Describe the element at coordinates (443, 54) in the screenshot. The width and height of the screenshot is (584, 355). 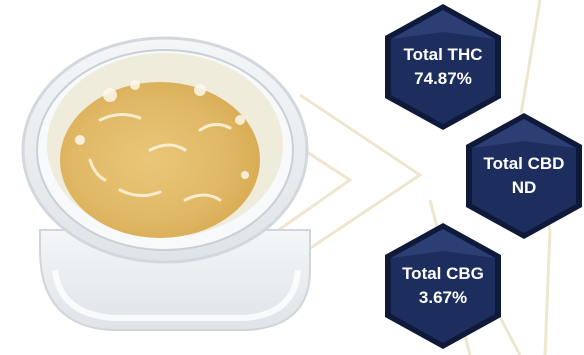
I see `total-thc-label: Total THC` at that location.